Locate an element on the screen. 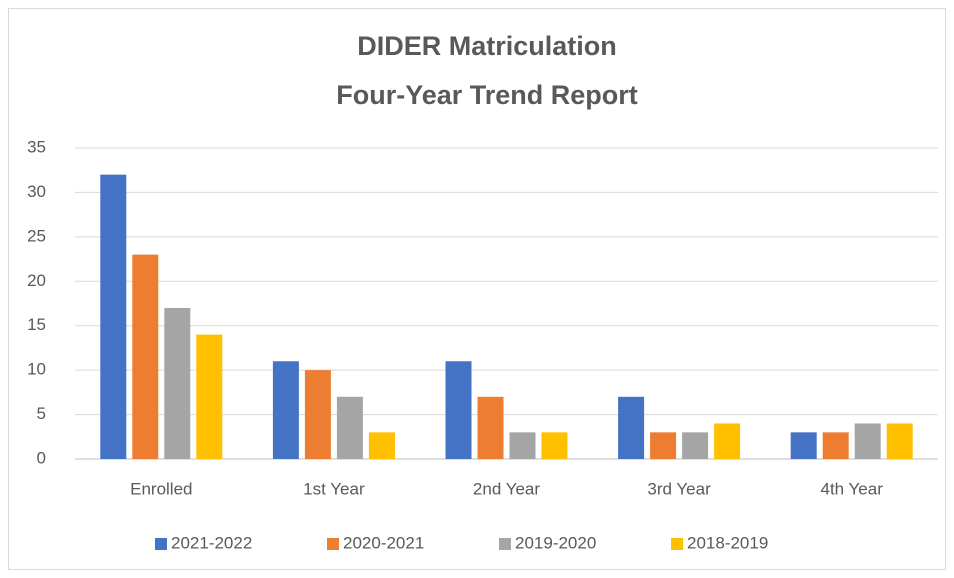 The image size is (954, 578). x-tick-label: 4th Year is located at coordinates (851, 488).